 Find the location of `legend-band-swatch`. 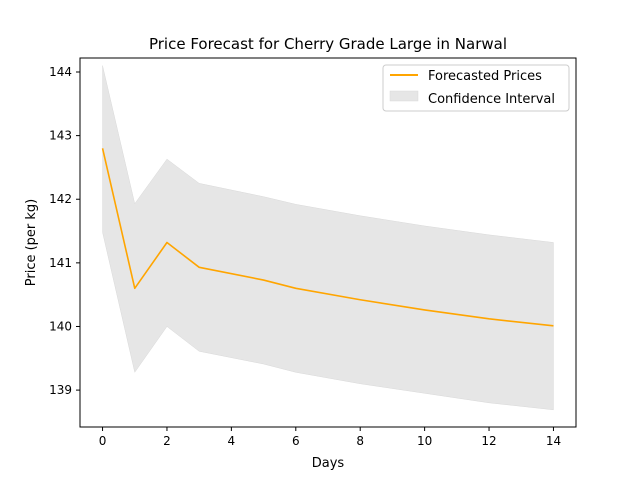

legend-band-swatch is located at coordinates (404, 96).